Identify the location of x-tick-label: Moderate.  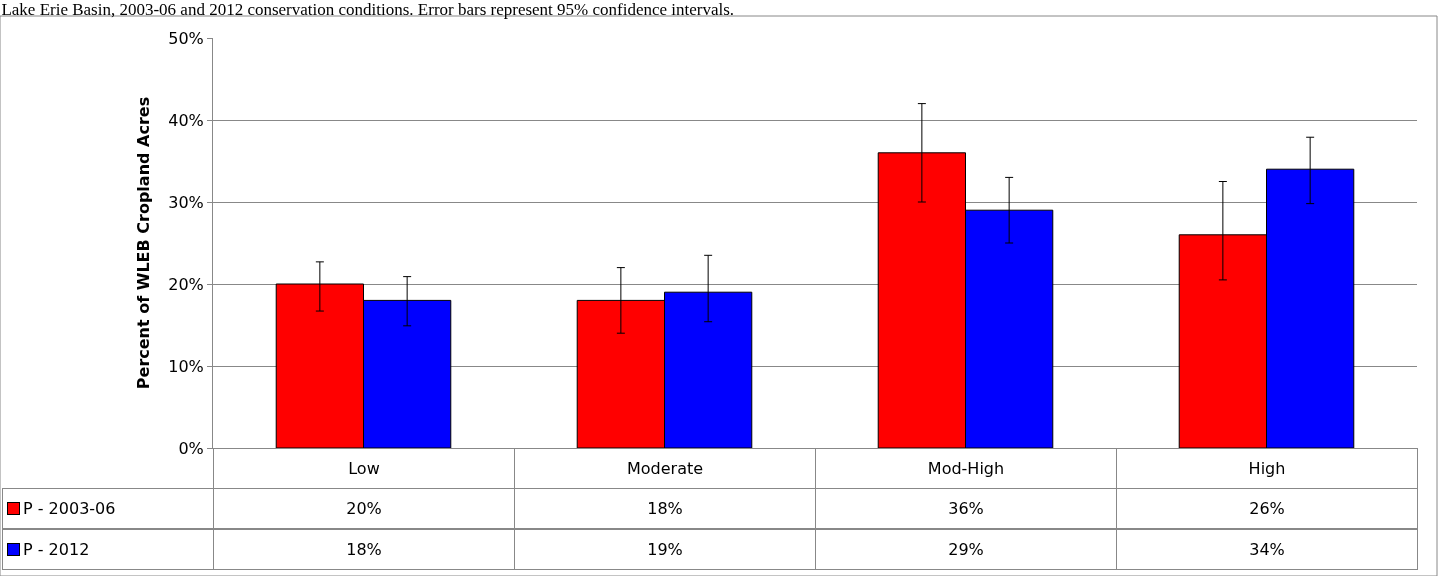
(665, 468).